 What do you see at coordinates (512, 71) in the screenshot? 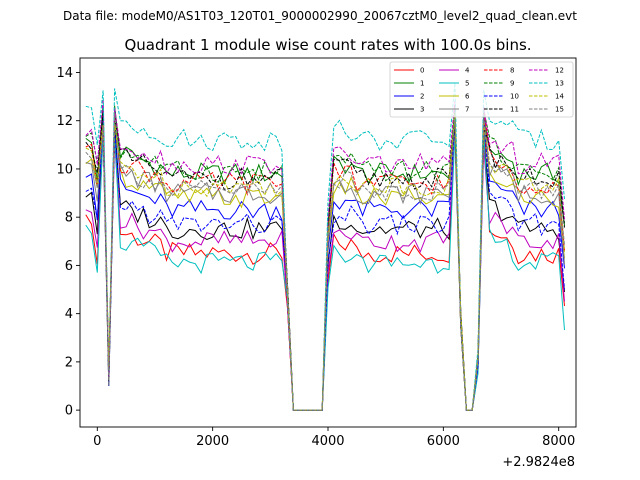
I see `legend-label-8: 8` at bounding box center [512, 71].